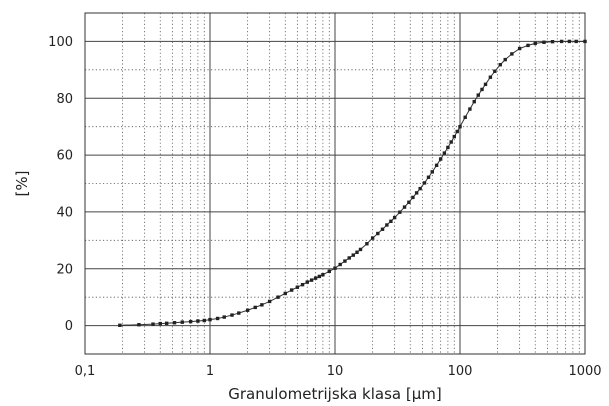 This screenshot has width=609, height=406. Describe the element at coordinates (460, 371) in the screenshot. I see `x-tick-label: 100` at that location.